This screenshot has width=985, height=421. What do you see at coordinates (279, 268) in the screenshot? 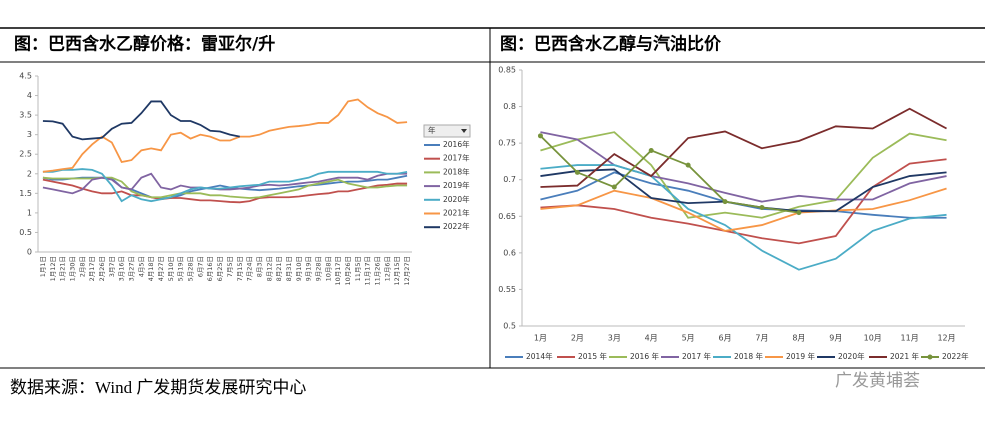
I see `x-tick-label: 8月21日` at bounding box center [279, 268].